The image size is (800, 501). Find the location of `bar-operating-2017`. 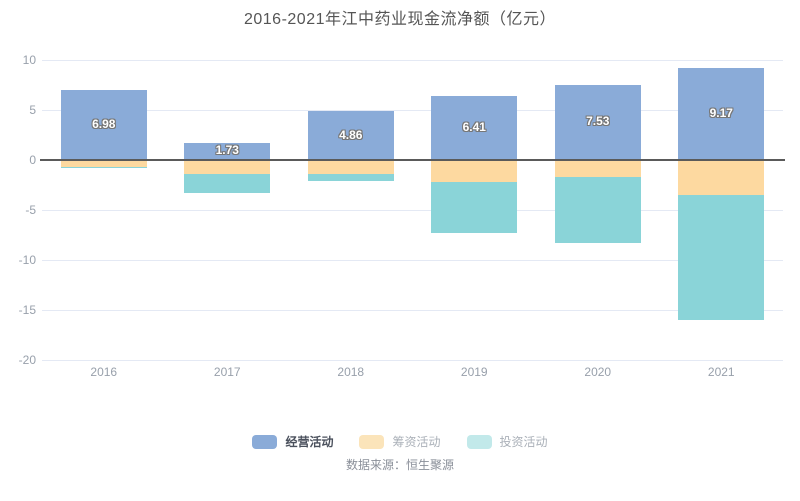

bar-operating-2017 is located at coordinates (227, 151).